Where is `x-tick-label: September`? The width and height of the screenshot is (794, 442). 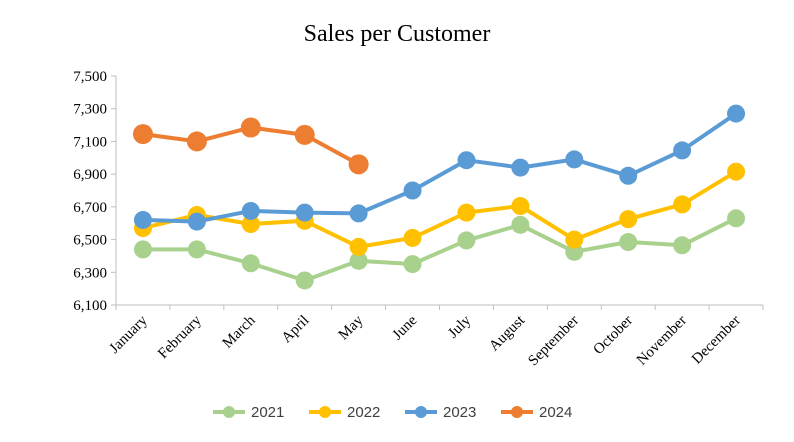 x-tick-label: September is located at coordinates (553, 341).